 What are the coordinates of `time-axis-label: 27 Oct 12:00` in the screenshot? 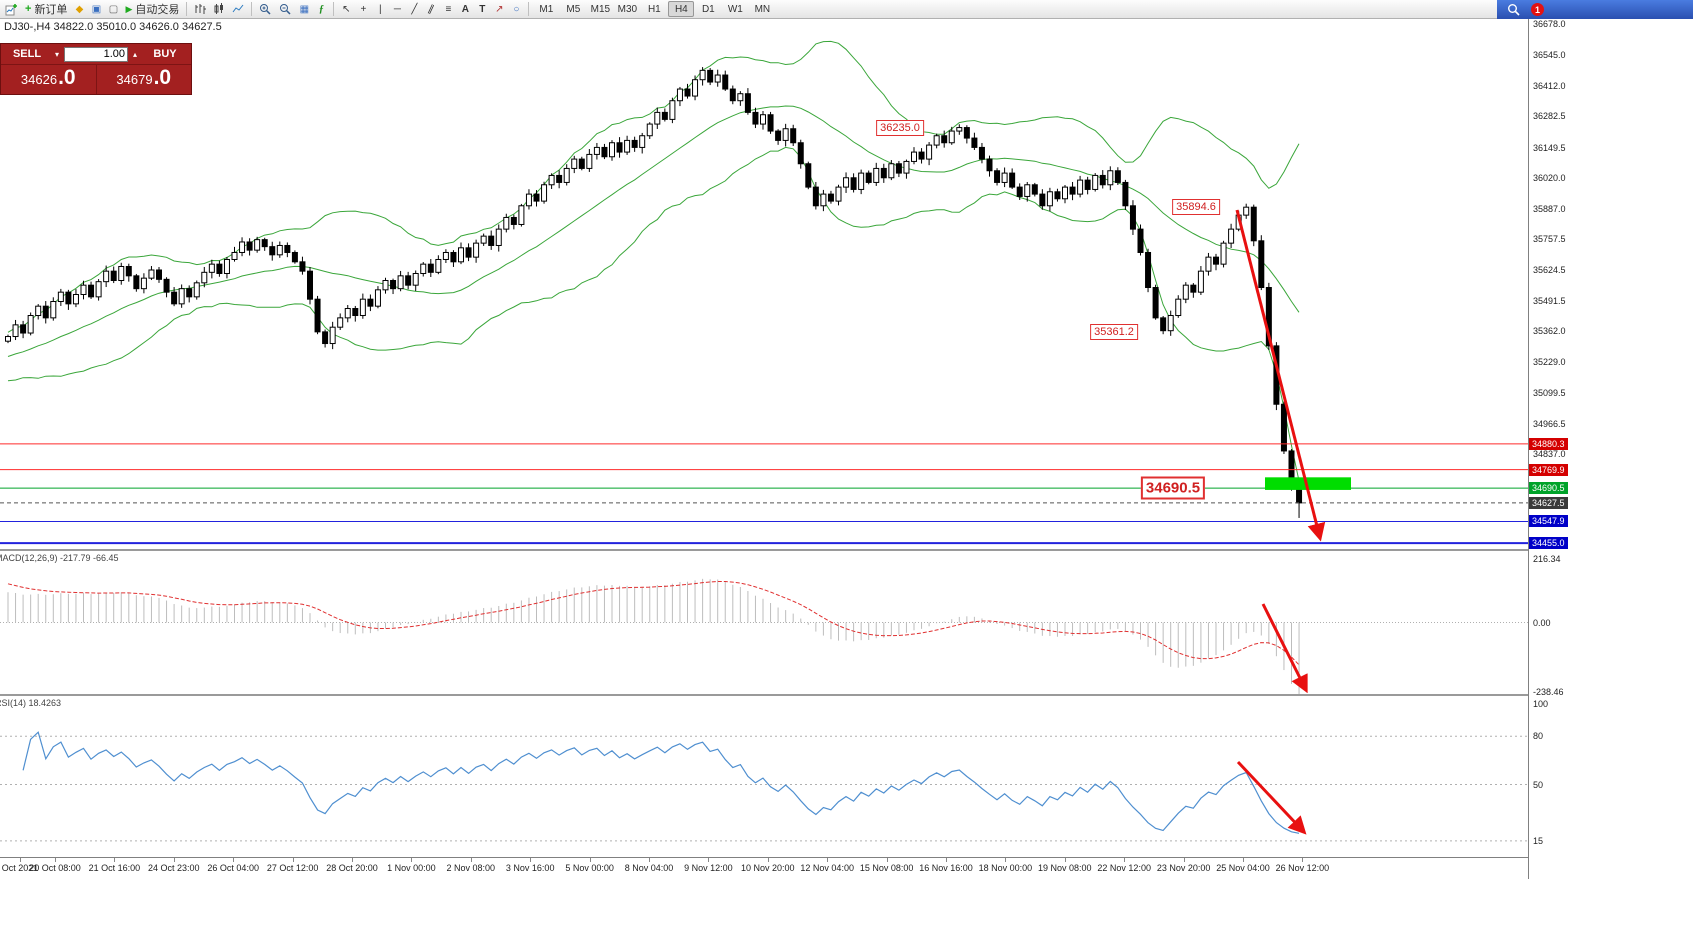 It's located at (292, 868).